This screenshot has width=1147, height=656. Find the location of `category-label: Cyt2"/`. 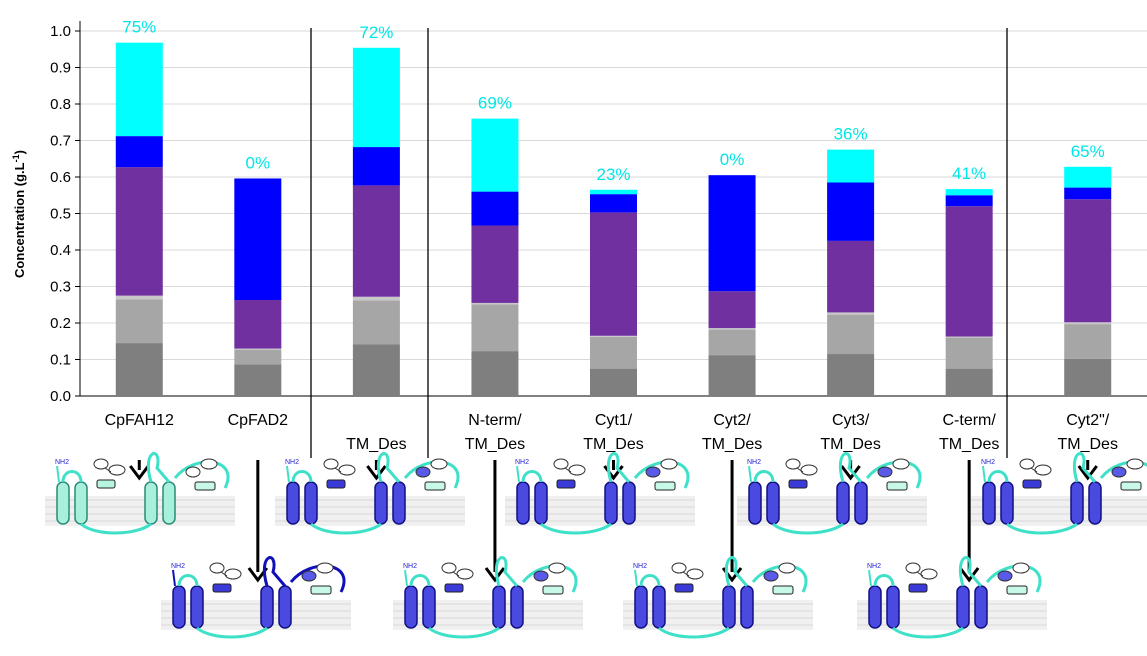

category-label: Cyt2"/ is located at coordinates (1088, 420).